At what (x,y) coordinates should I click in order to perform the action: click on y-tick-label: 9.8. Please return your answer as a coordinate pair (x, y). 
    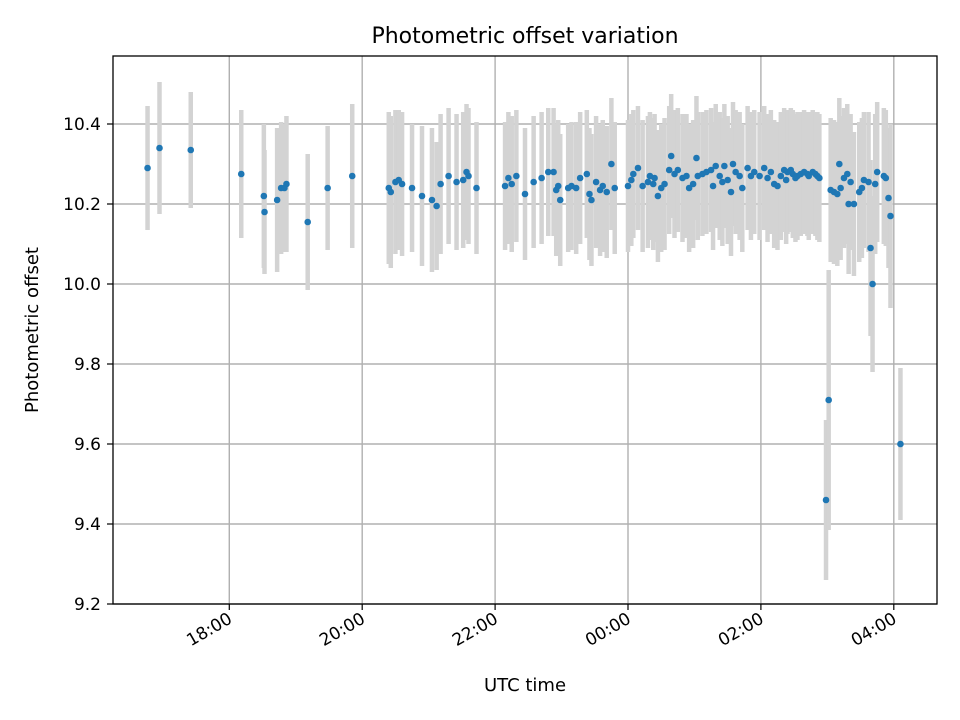
    Looking at the image, I should click on (87, 365).